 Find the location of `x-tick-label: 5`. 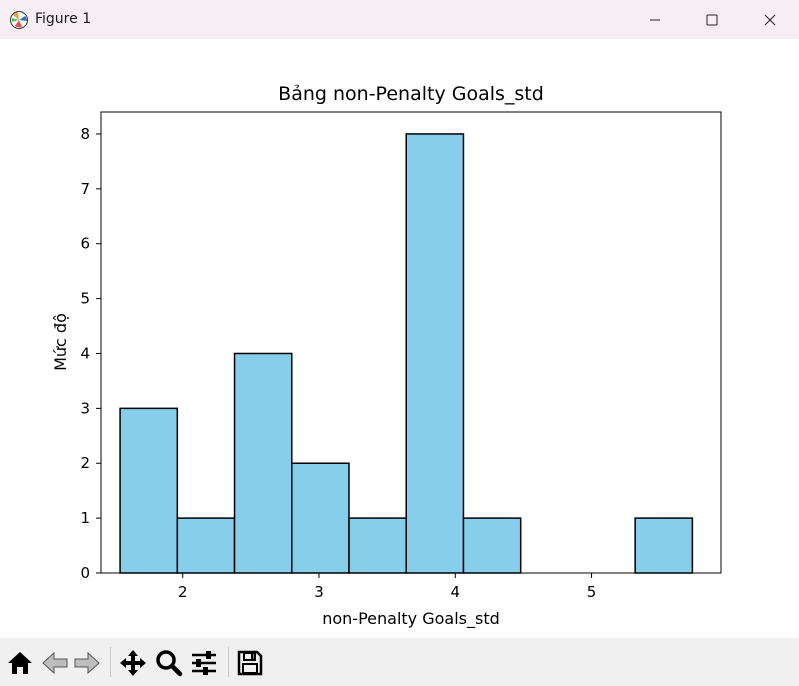

x-tick-label: 5 is located at coordinates (592, 592).